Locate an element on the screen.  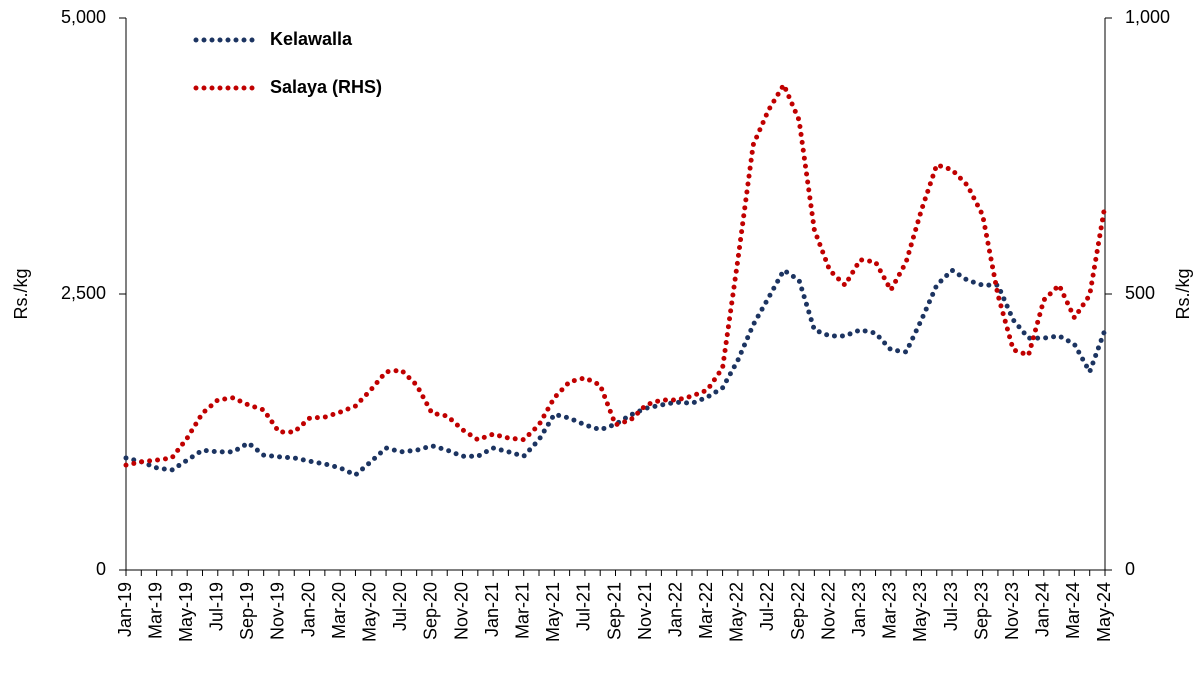
y-tick-label: 5,000 is located at coordinates (83, 17).